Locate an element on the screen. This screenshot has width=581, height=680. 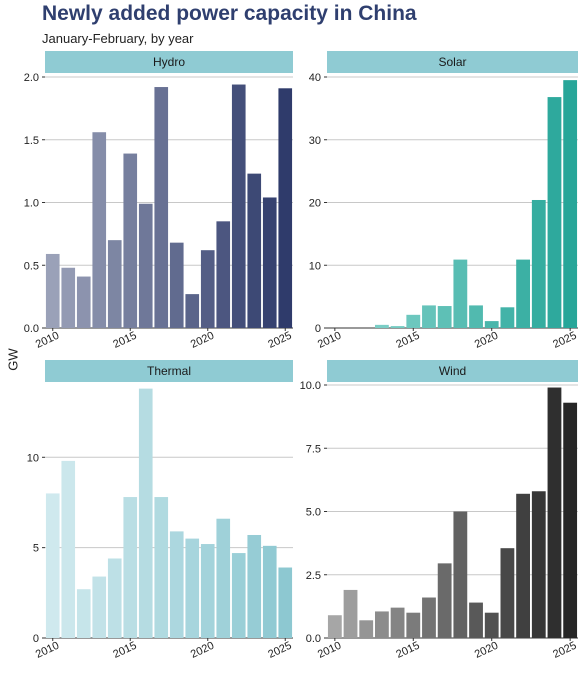
solar-x-tick-label: 2020 is located at coordinates (486, 340).